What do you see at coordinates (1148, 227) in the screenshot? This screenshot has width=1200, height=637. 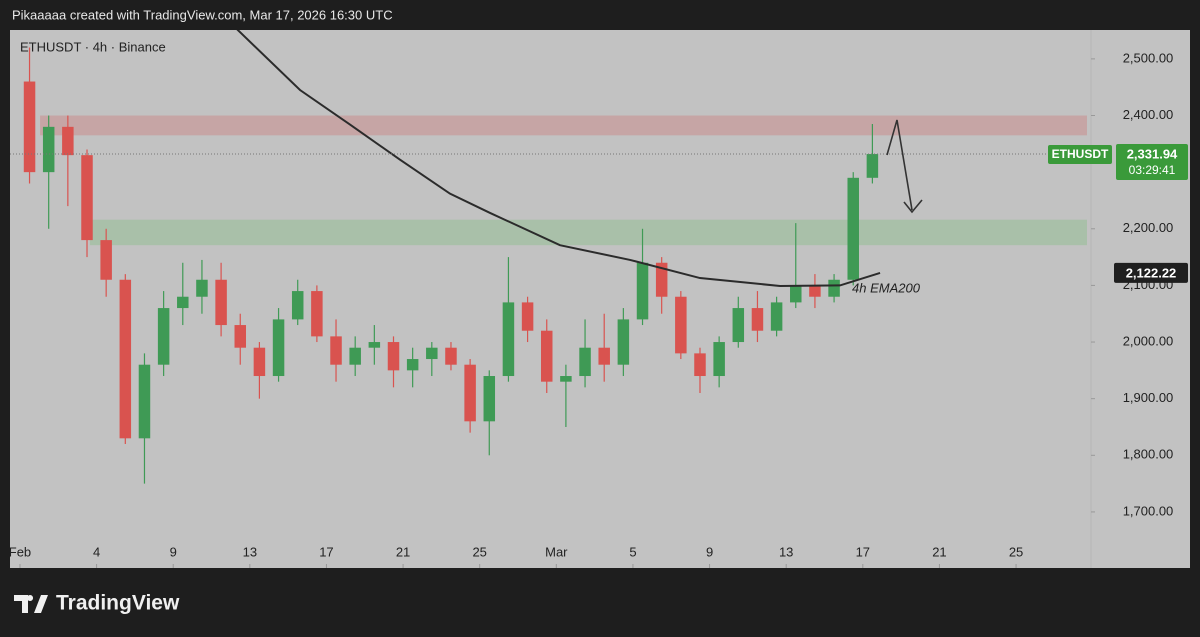 I see `y-tick-label: 2,200.00` at bounding box center [1148, 227].